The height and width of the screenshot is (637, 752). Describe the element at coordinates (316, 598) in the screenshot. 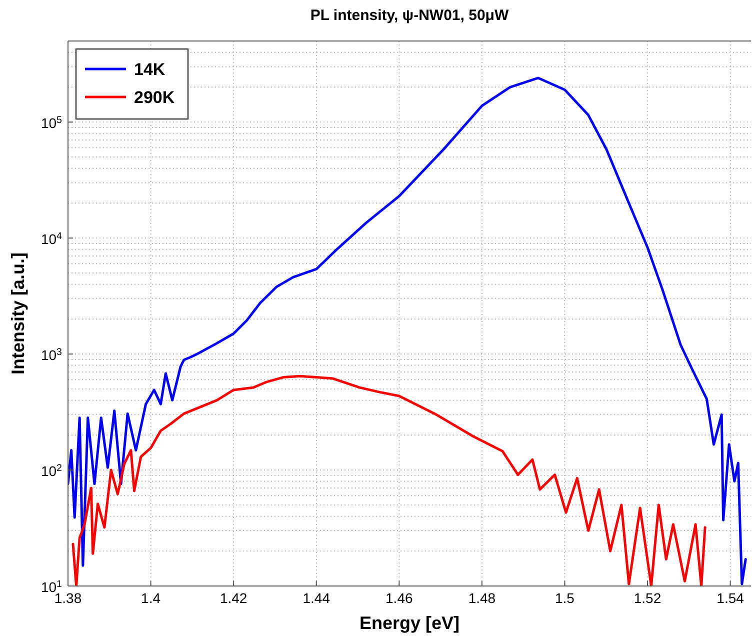

I see `x-tick-label: 1.44` at that location.